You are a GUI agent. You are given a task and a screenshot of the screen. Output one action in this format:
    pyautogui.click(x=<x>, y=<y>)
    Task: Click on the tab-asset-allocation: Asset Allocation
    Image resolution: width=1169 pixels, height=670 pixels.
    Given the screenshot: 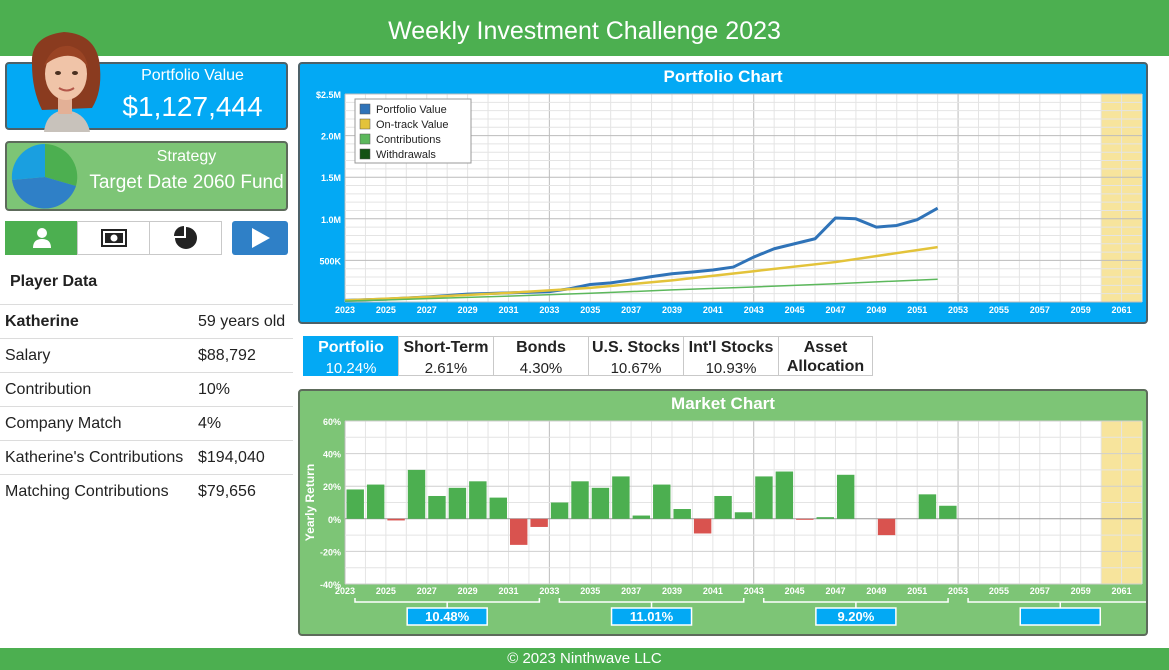 What is the action you would take?
    pyautogui.click(x=825, y=356)
    